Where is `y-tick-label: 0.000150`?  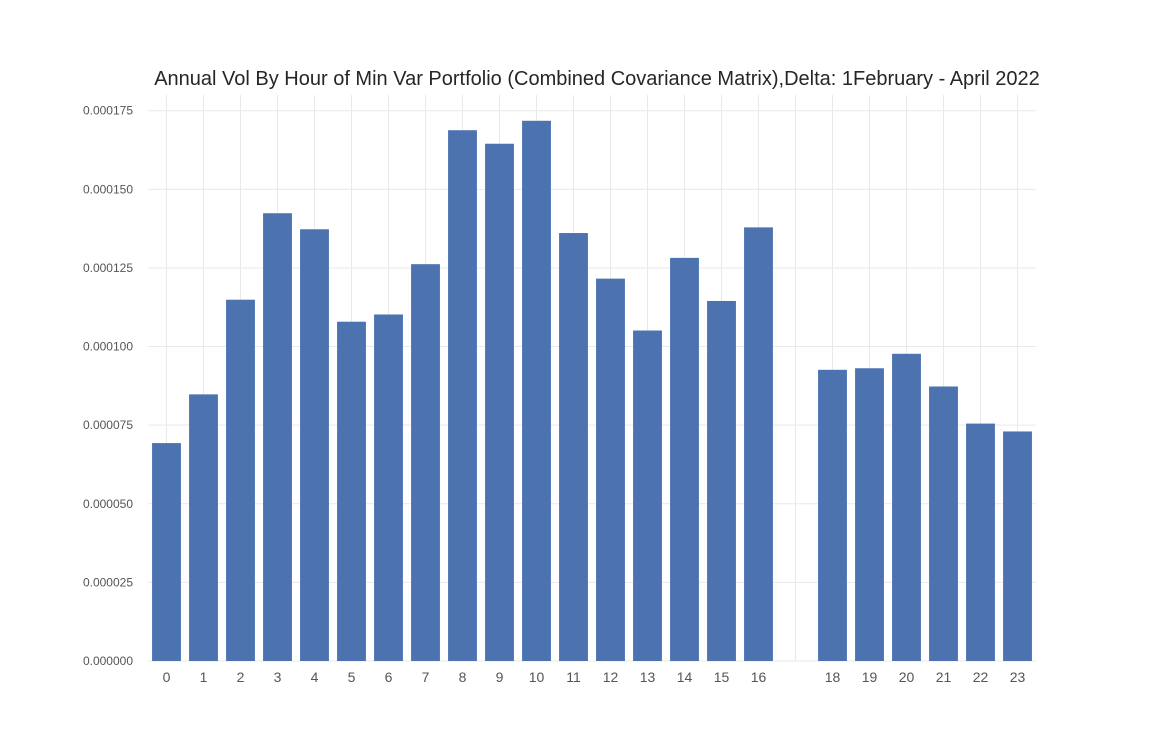
y-tick-label: 0.000150 is located at coordinates (108, 189).